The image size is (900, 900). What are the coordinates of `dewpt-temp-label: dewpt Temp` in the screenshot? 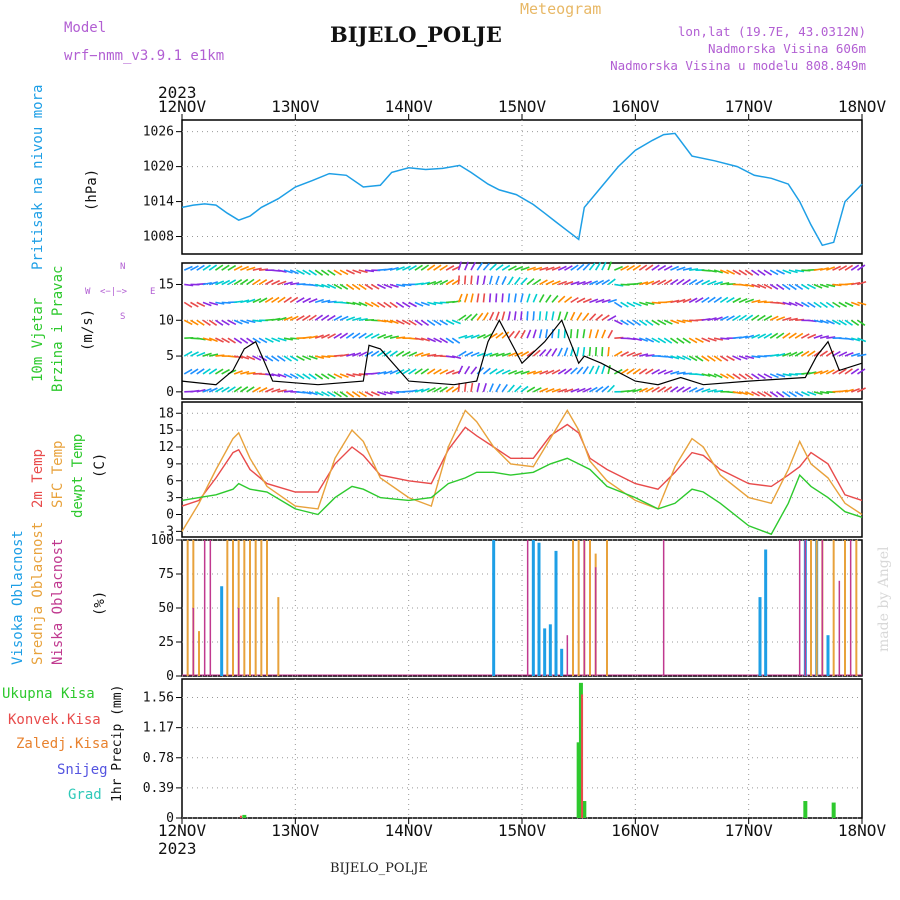 It's located at (78, 475).